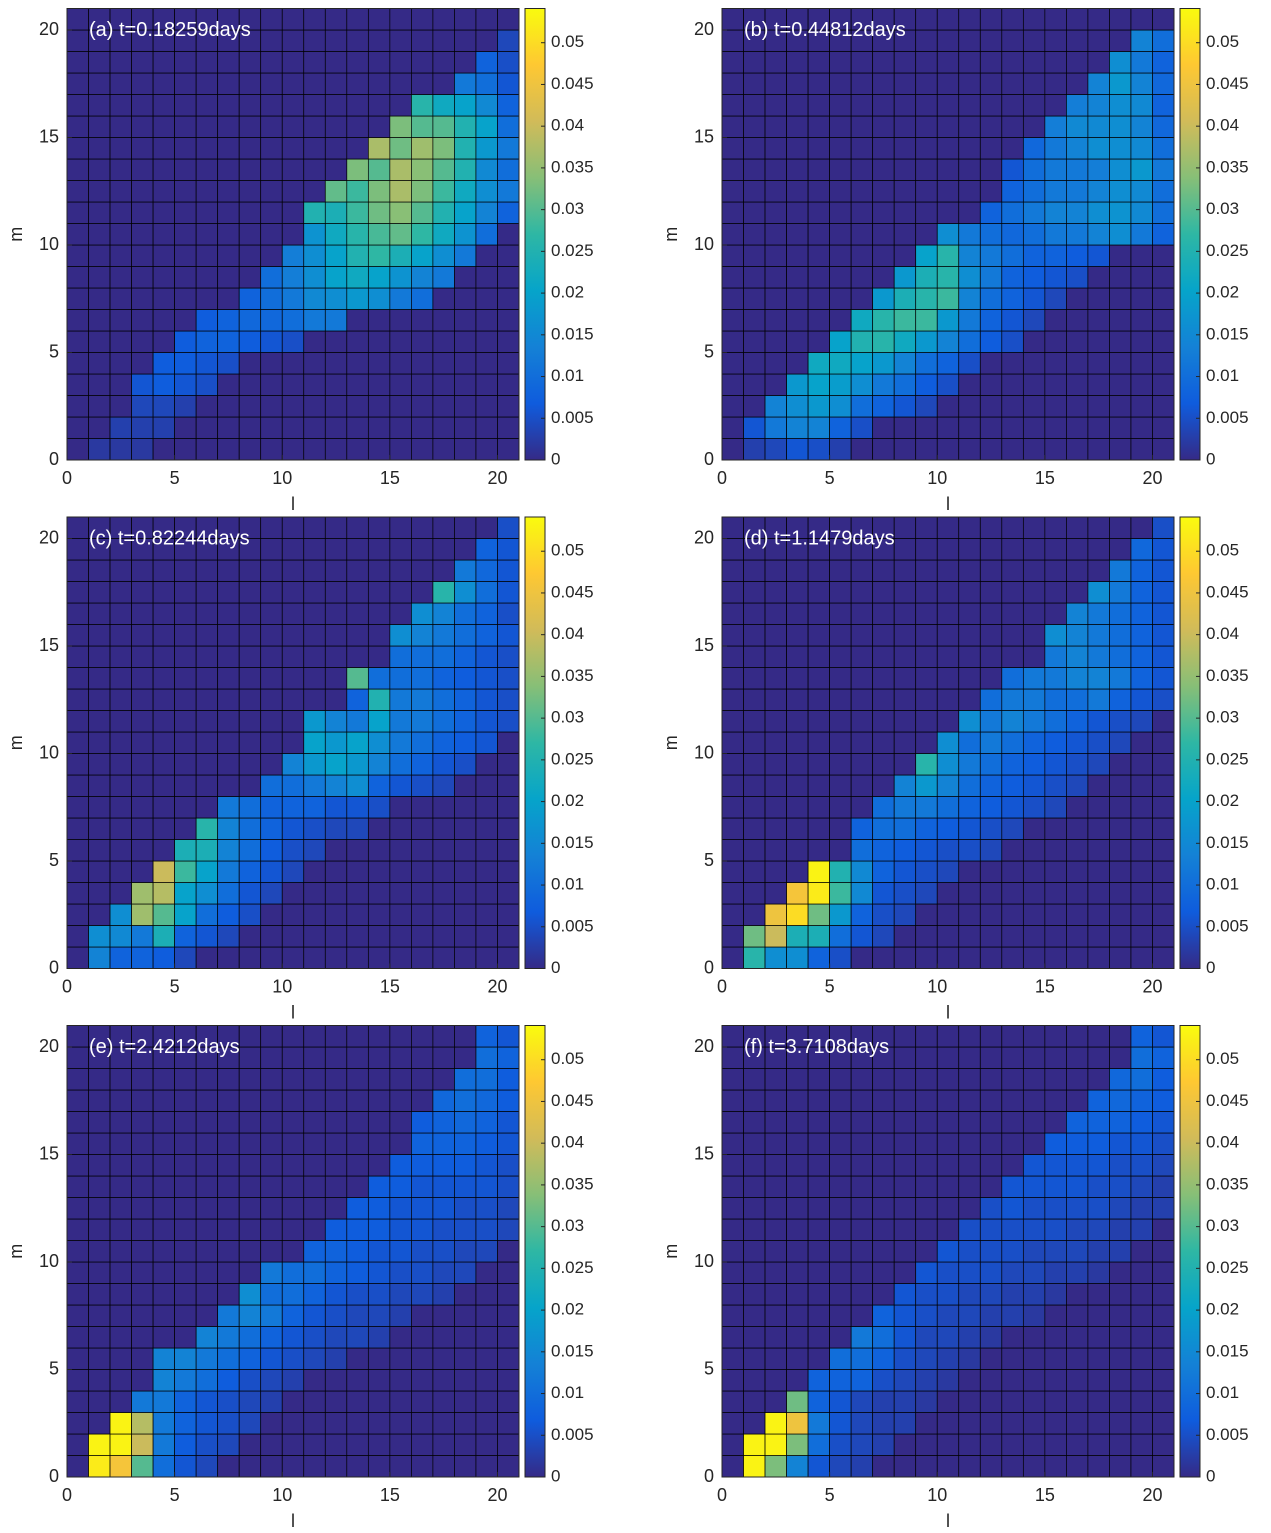  What do you see at coordinates (948, 1251) in the screenshot?
I see `axes-frame` at bounding box center [948, 1251].